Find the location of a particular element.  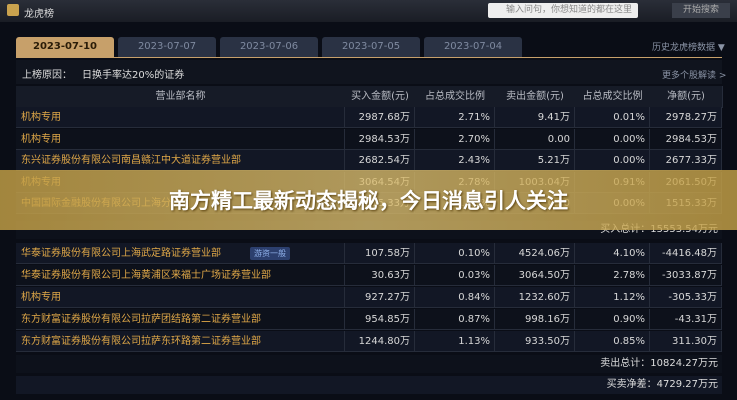

table-cell: 927.27万 is located at coordinates (380, 297).